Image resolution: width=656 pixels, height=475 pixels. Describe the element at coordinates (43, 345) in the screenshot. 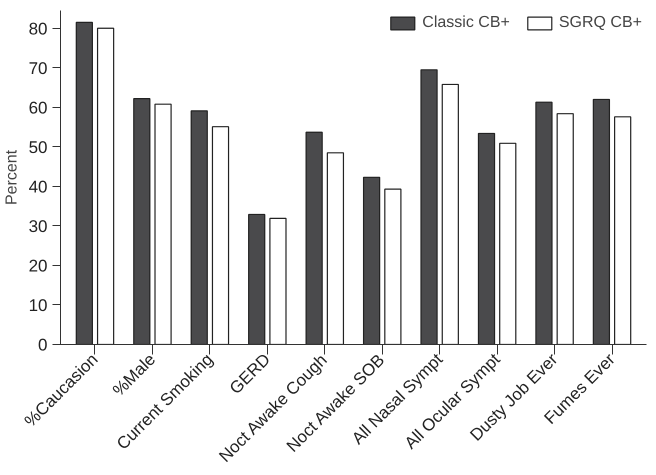

I see `y-tick-label: 0` at that location.